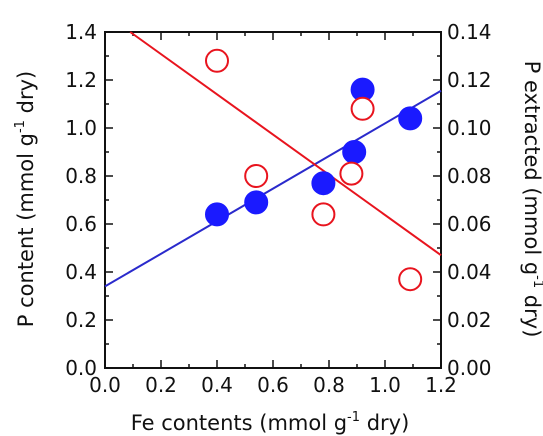 This screenshot has height=436, width=543. I want to click on y-right-tick-label: 0.04, so click(469, 272).